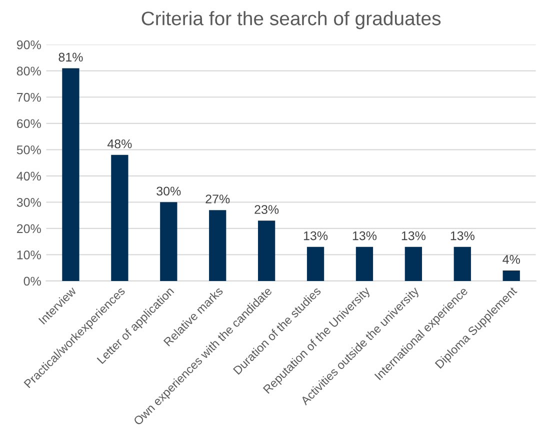 The height and width of the screenshot is (446, 544). What do you see at coordinates (291, 20) in the screenshot?
I see `chart-title: Criteria for the search of graduates` at bounding box center [291, 20].